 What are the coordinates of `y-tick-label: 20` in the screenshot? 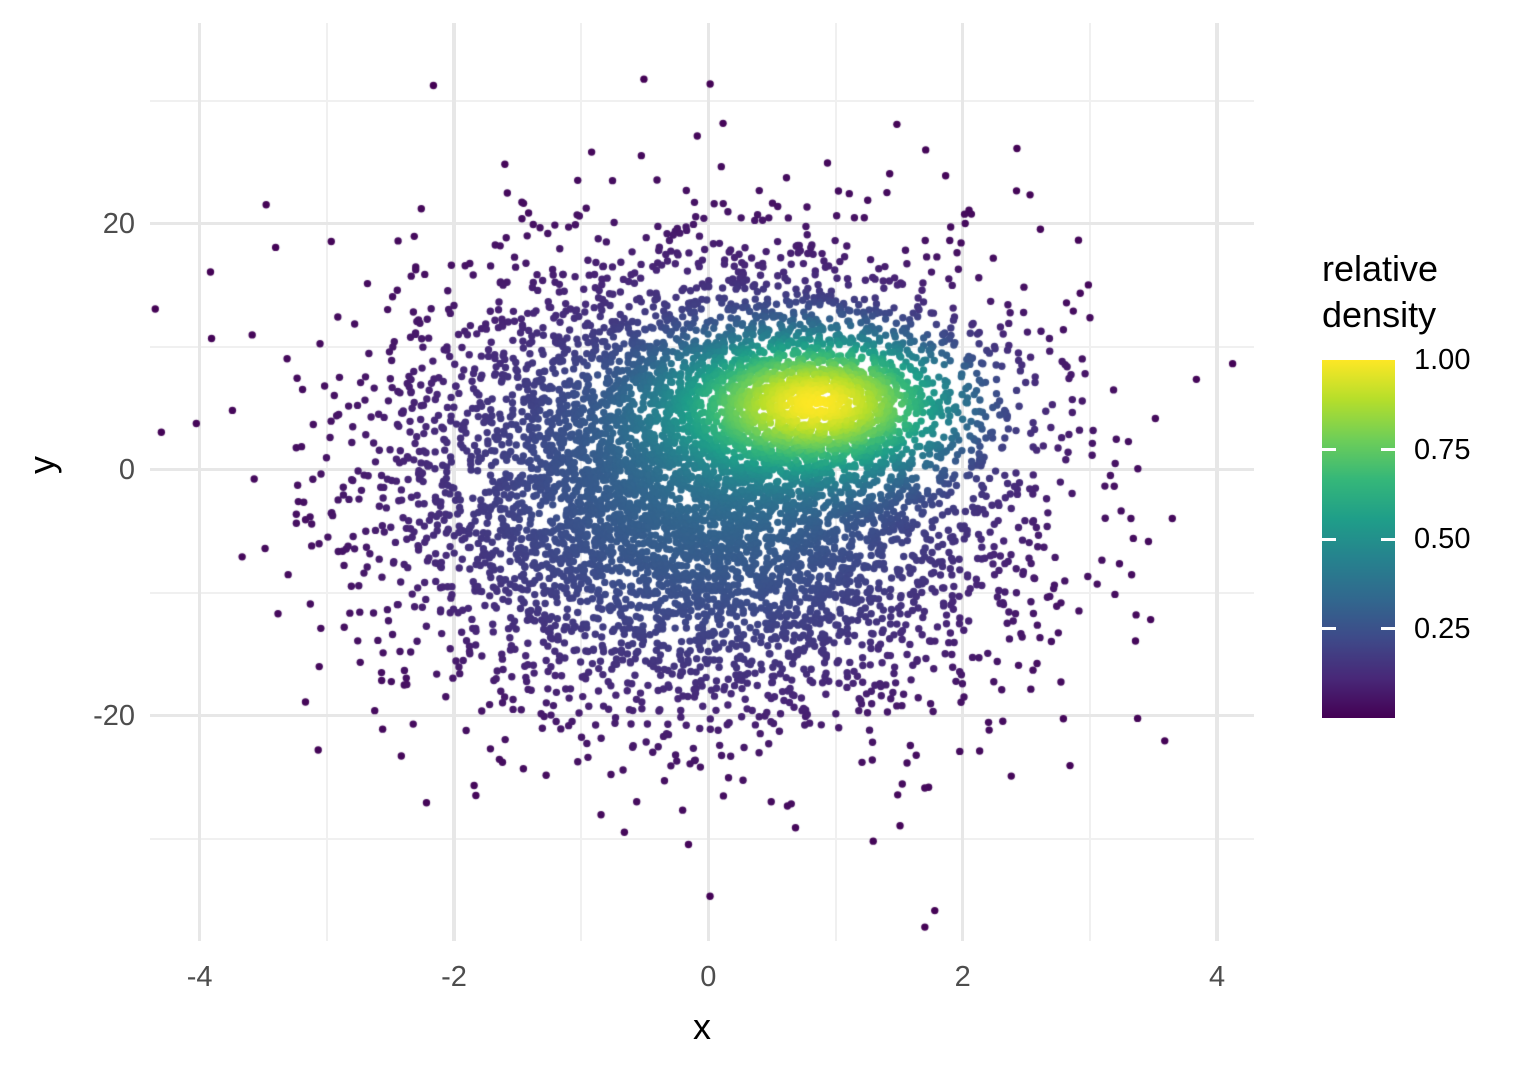 It's located at (118, 223).